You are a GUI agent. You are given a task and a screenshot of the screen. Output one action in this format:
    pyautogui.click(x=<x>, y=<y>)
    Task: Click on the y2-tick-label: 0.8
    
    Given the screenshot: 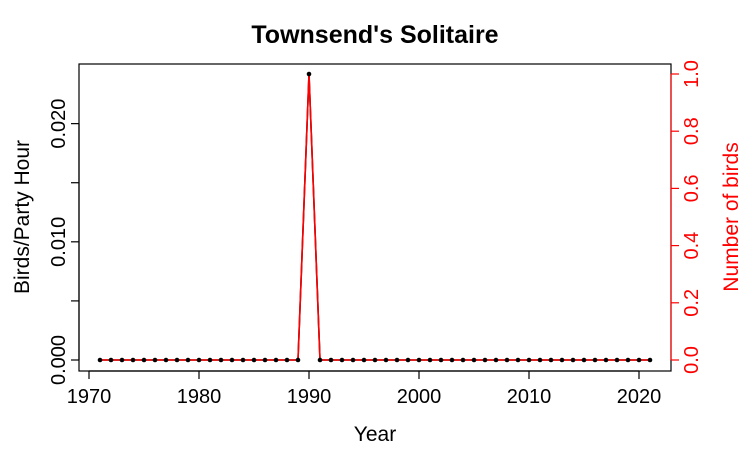 What is the action you would take?
    pyautogui.click(x=692, y=131)
    